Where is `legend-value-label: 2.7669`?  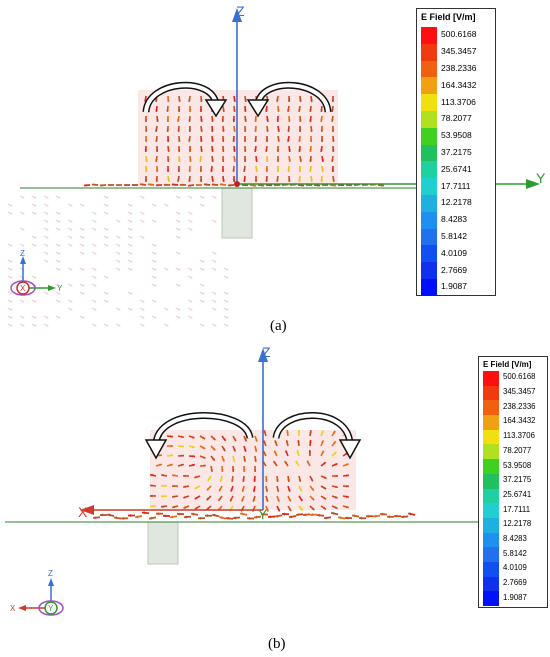
legend-value-label: 2.7669 is located at coordinates (454, 269).